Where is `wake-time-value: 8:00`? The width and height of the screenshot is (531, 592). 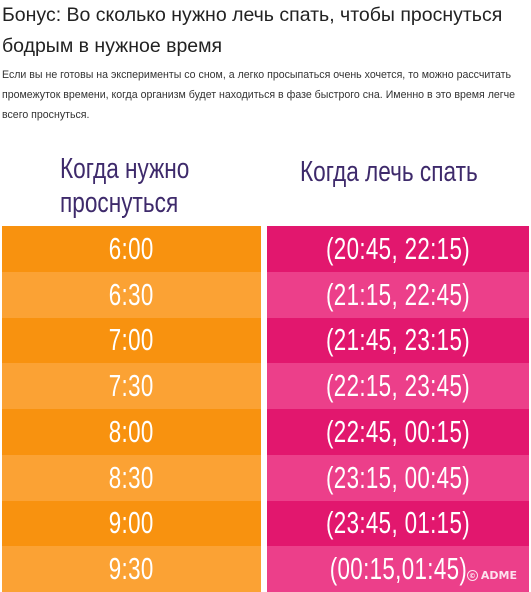
wake-time-value: 8:00 is located at coordinates (131, 431).